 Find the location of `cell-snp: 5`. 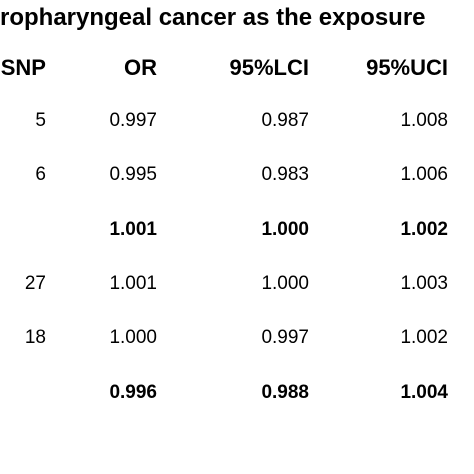

cell-snp: 5 is located at coordinates (40, 120).